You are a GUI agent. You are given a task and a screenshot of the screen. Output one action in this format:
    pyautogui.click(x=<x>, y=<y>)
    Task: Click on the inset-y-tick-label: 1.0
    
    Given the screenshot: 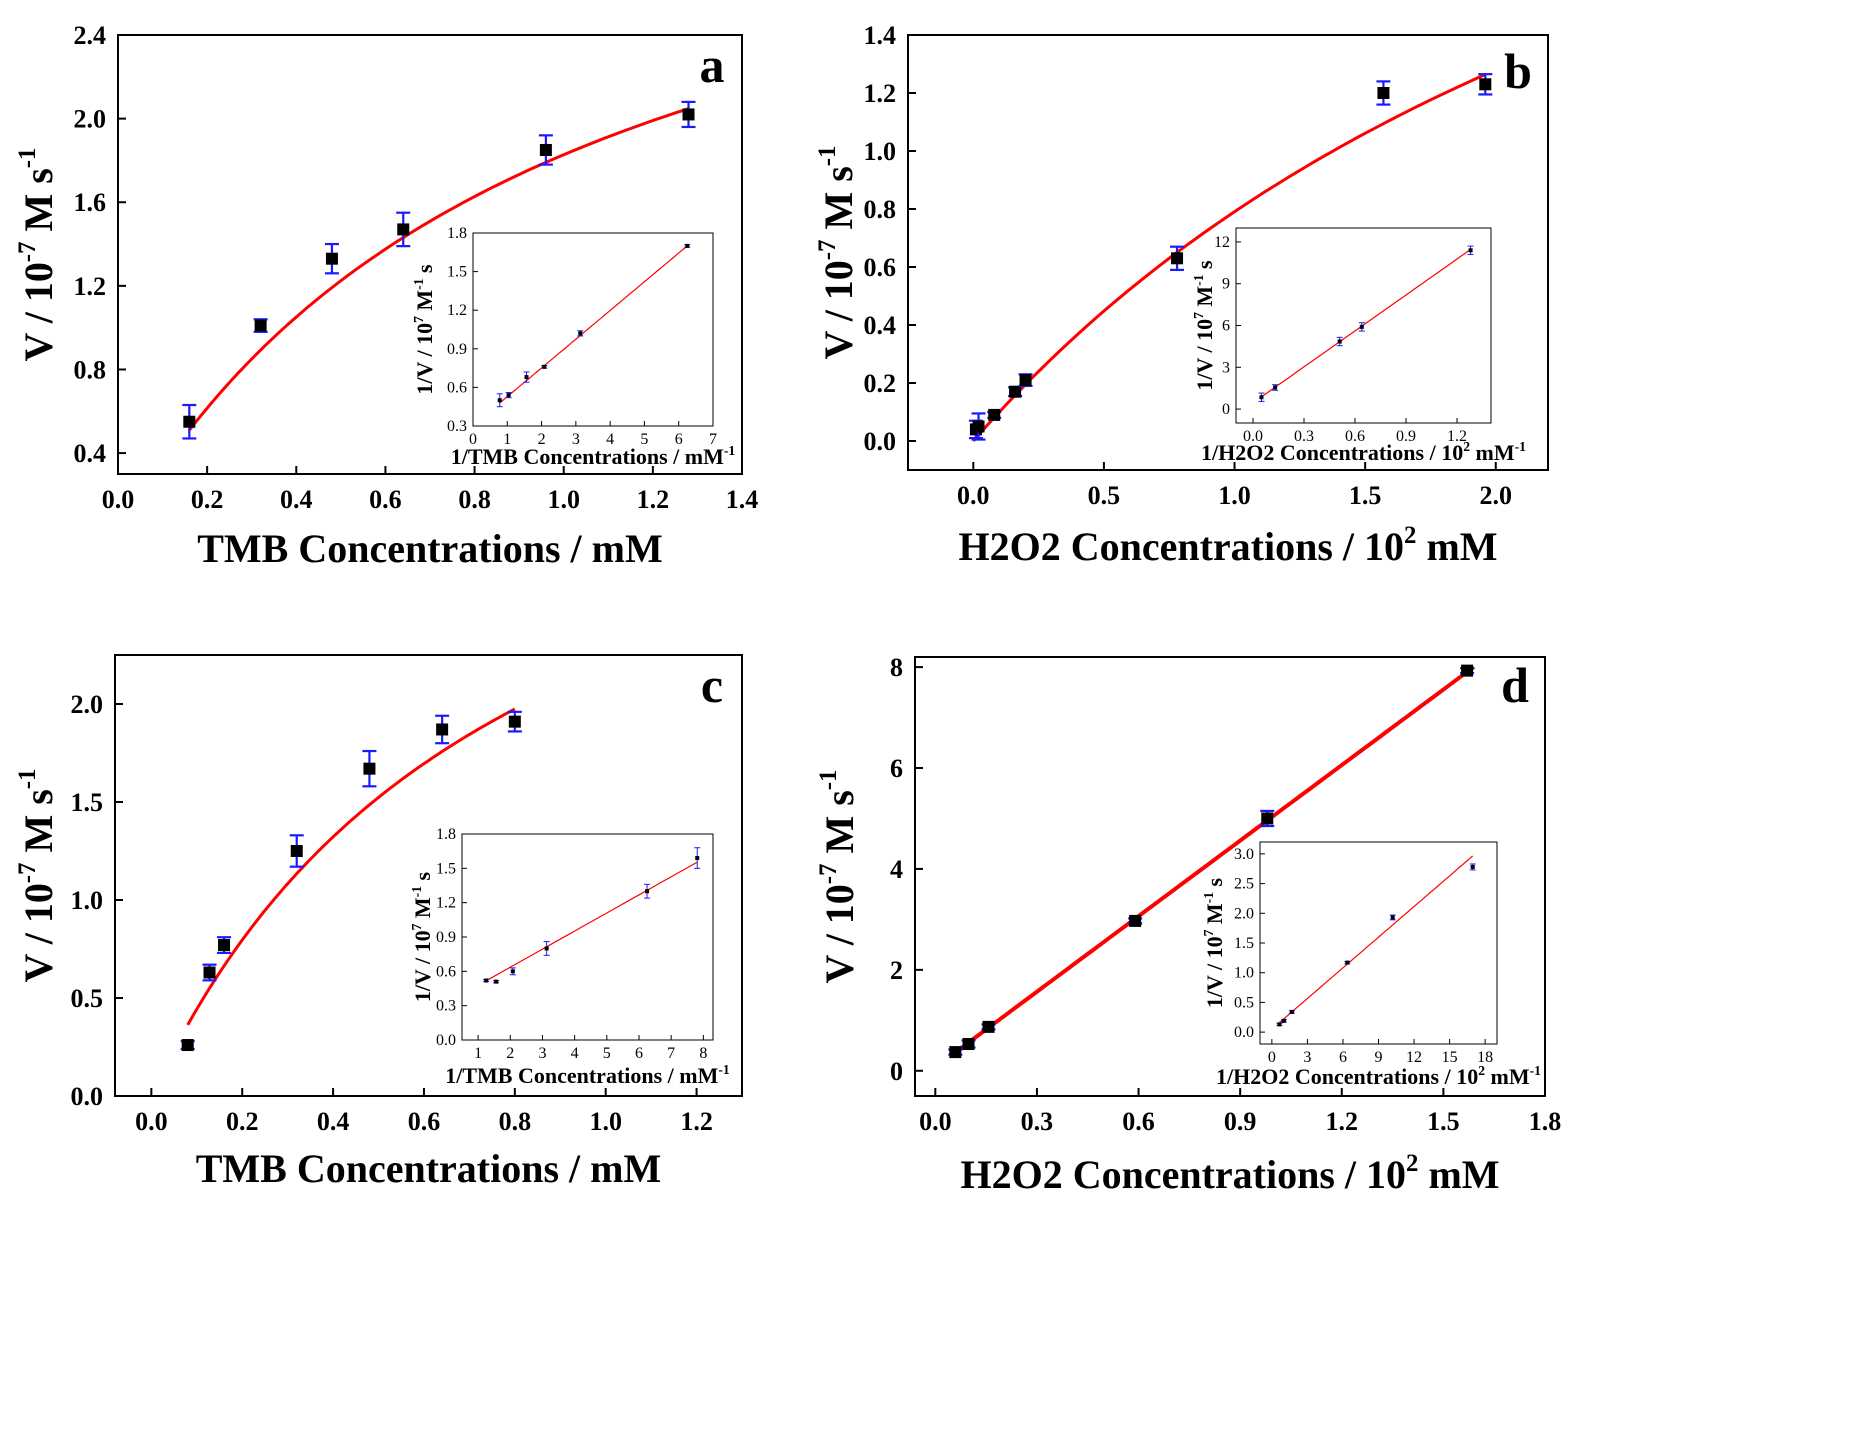 What is the action you would take?
    pyautogui.click(x=1244, y=973)
    